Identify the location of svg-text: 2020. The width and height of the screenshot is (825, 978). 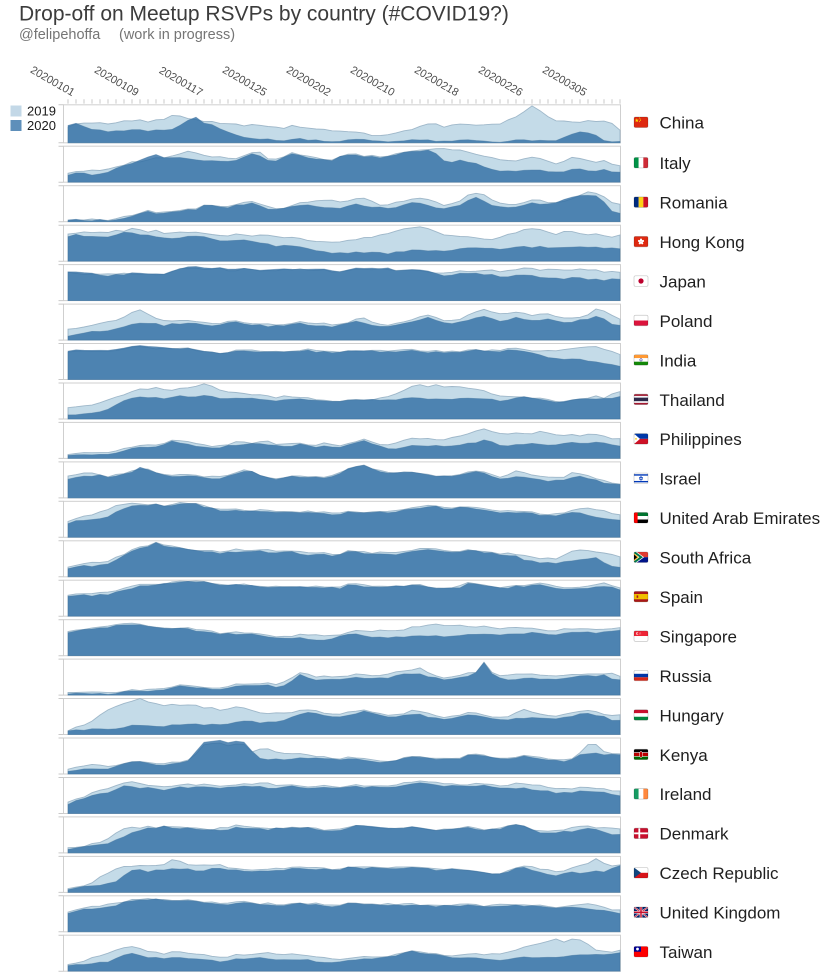
(41, 125).